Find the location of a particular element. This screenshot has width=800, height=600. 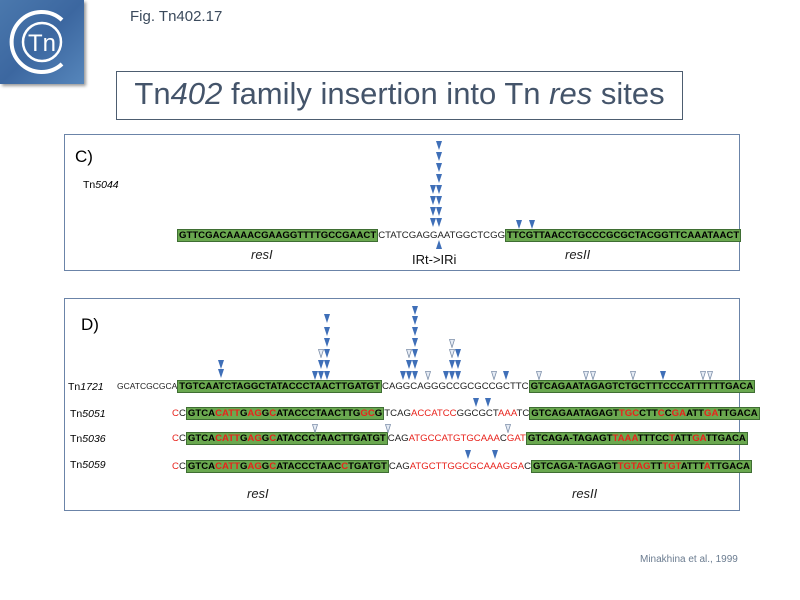

figure-label: Fig. Tn402.17 is located at coordinates (176, 16).